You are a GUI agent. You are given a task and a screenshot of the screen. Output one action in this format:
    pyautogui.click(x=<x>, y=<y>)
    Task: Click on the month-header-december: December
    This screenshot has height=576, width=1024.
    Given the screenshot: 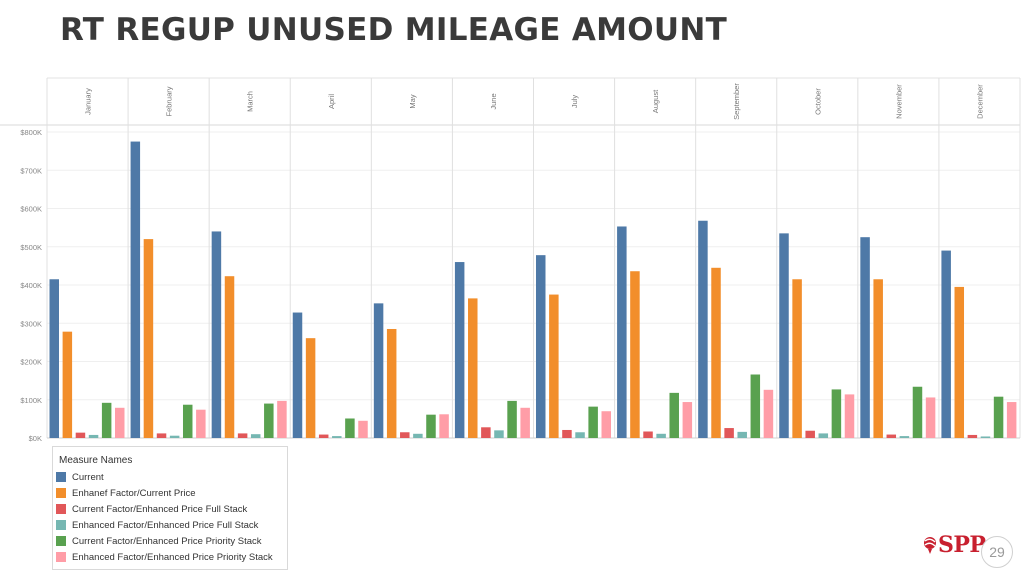 What is the action you would take?
    pyautogui.click(x=979, y=101)
    